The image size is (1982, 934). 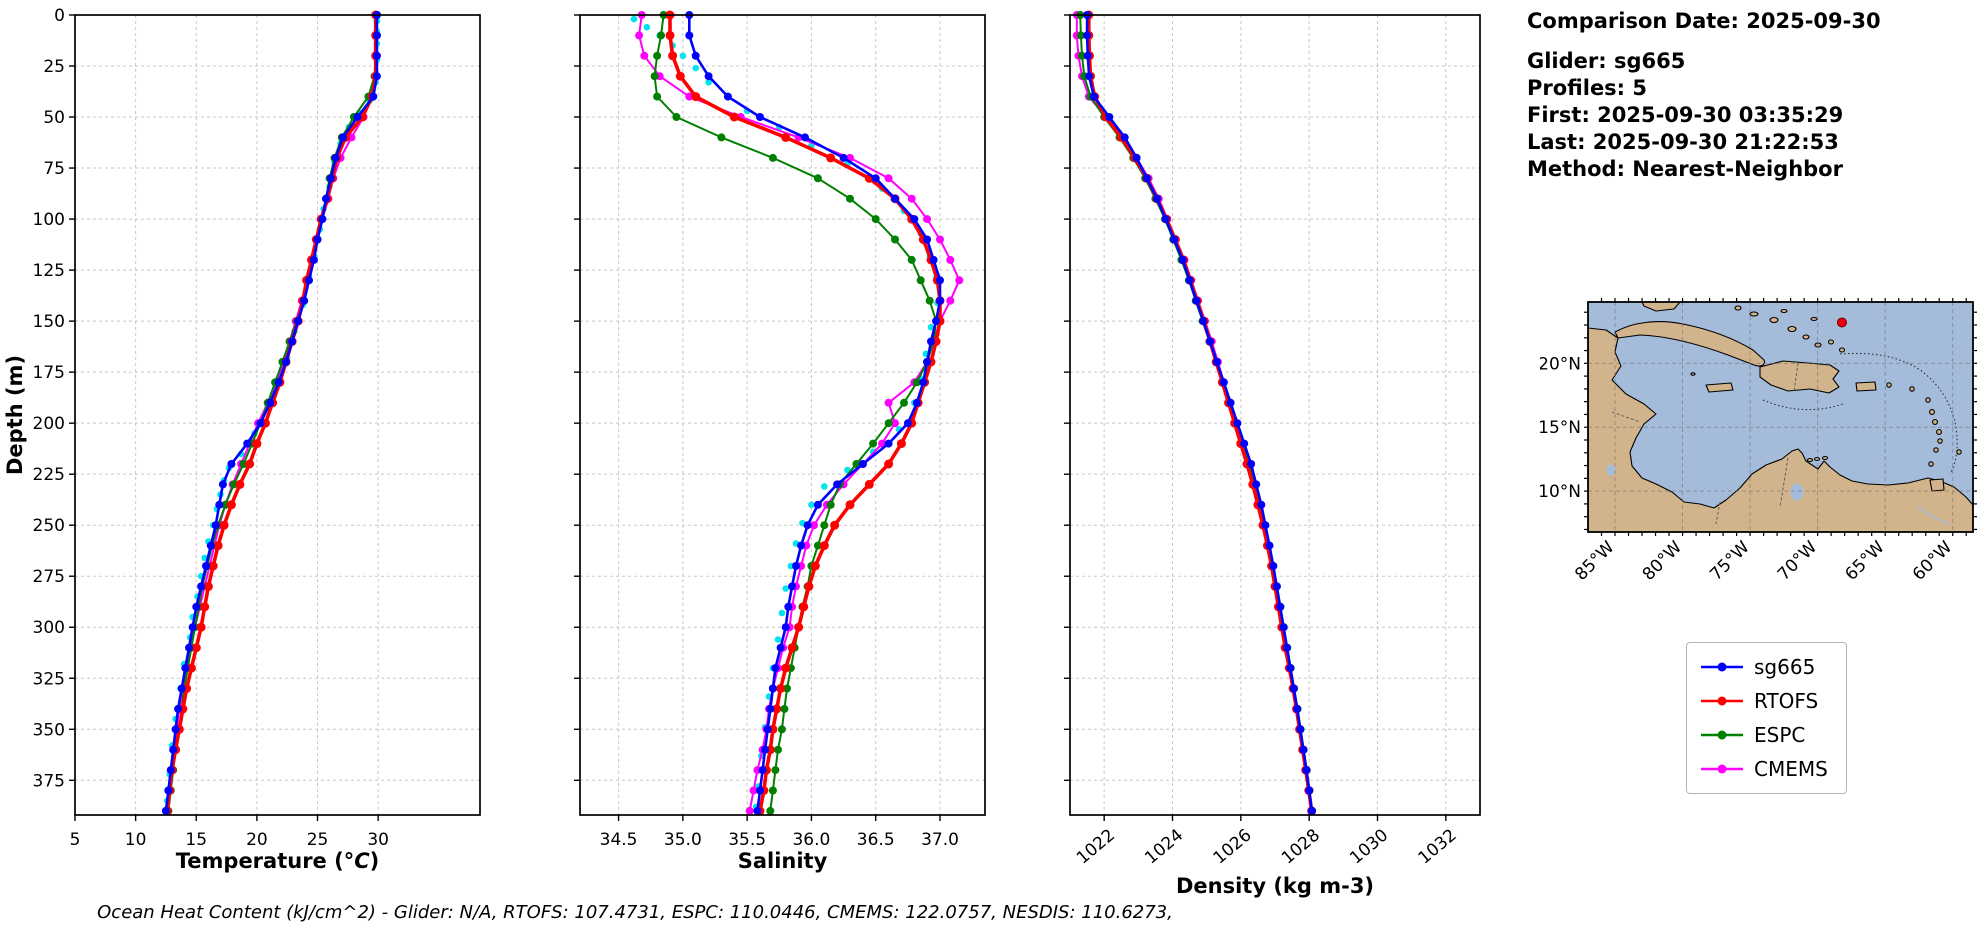 What do you see at coordinates (1780, 735) in the screenshot?
I see `legend-label: ESPC` at bounding box center [1780, 735].